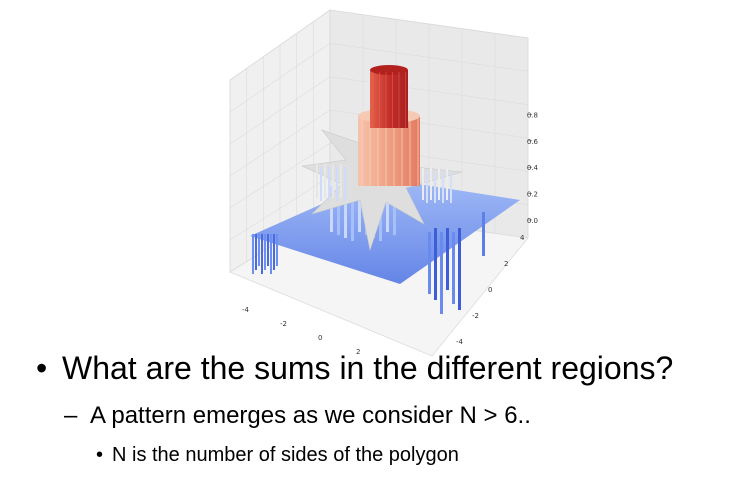 This screenshot has height=496, width=748. Describe the element at coordinates (533, 168) in the screenshot. I see `z-tick-label: 0.4` at that location.